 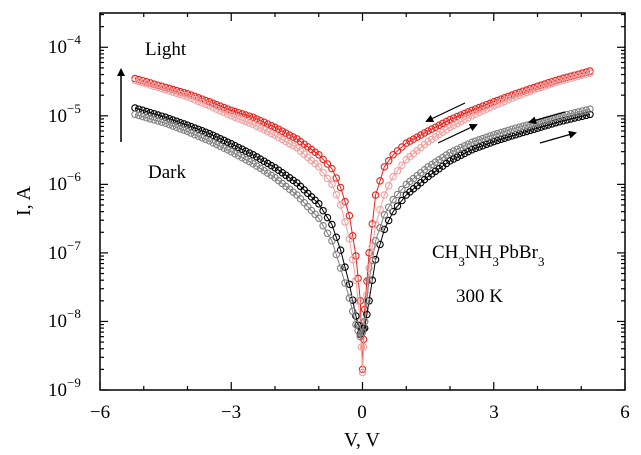 What do you see at coordinates (24, 200) in the screenshot?
I see `y-axis-title: I, A` at bounding box center [24, 200].